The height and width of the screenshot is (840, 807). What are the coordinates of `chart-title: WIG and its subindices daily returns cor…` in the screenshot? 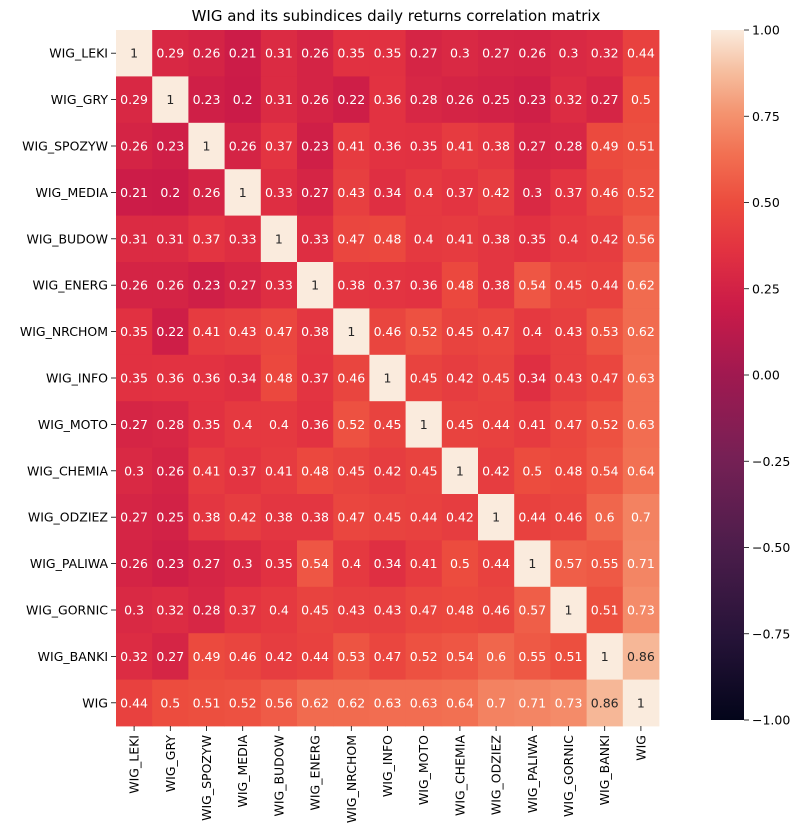 It's located at (396, 16).